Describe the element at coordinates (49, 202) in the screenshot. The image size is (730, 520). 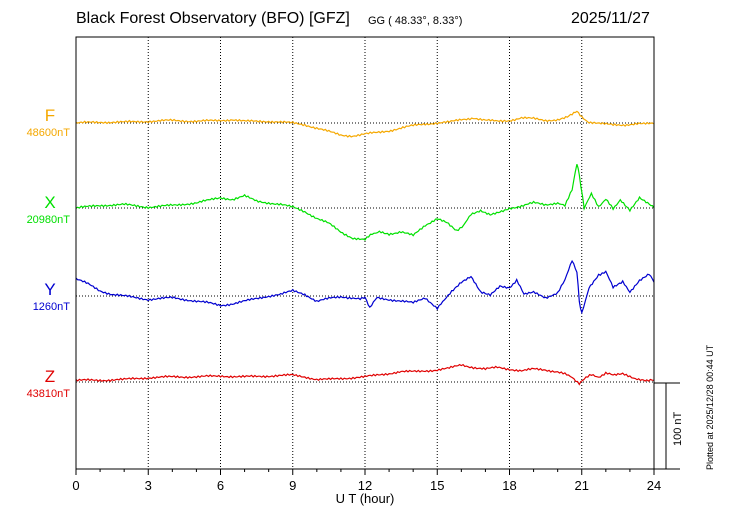
I see `series-label-X: X` at that location.